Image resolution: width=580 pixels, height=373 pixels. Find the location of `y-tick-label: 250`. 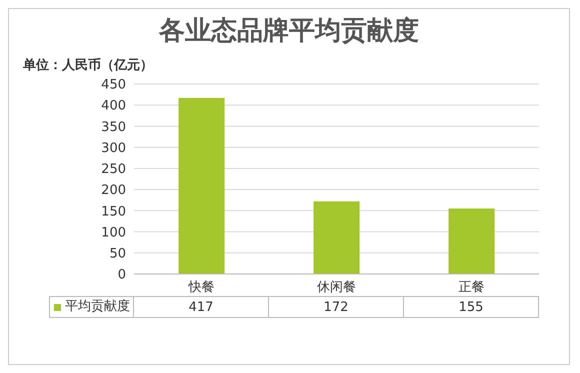

y-tick-label: 250 is located at coordinates (113, 170).